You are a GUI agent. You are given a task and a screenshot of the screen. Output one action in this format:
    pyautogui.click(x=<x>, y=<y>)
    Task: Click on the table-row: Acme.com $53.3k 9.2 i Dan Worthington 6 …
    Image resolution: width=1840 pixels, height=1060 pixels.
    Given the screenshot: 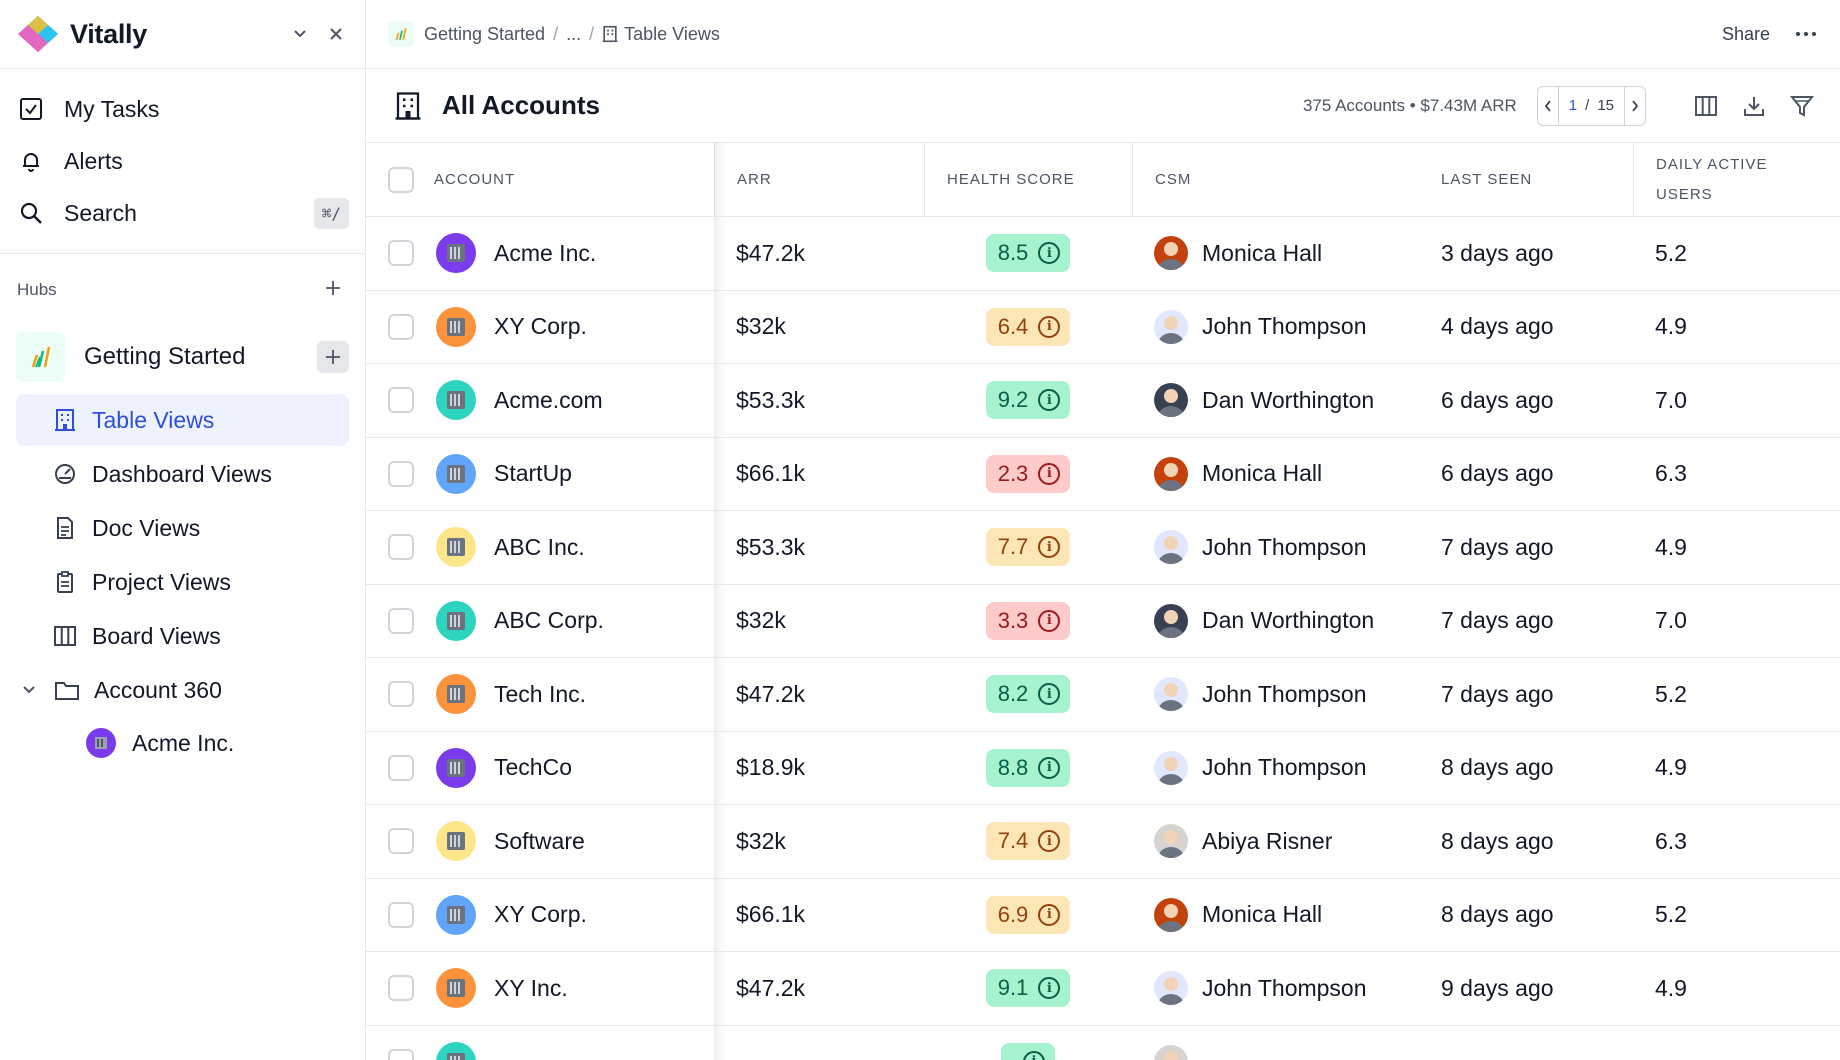 What is the action you would take?
    pyautogui.click(x=1103, y=401)
    